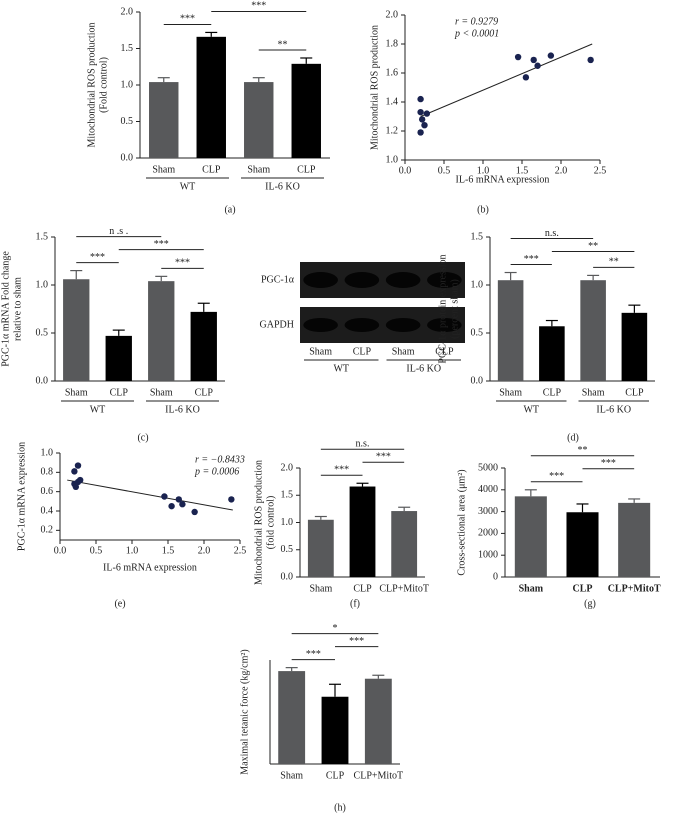 The height and width of the screenshot is (814, 674). Describe the element at coordinates (461, 522) in the screenshot. I see `y-axis-label: Cross-sectional area (μm²)` at that location.